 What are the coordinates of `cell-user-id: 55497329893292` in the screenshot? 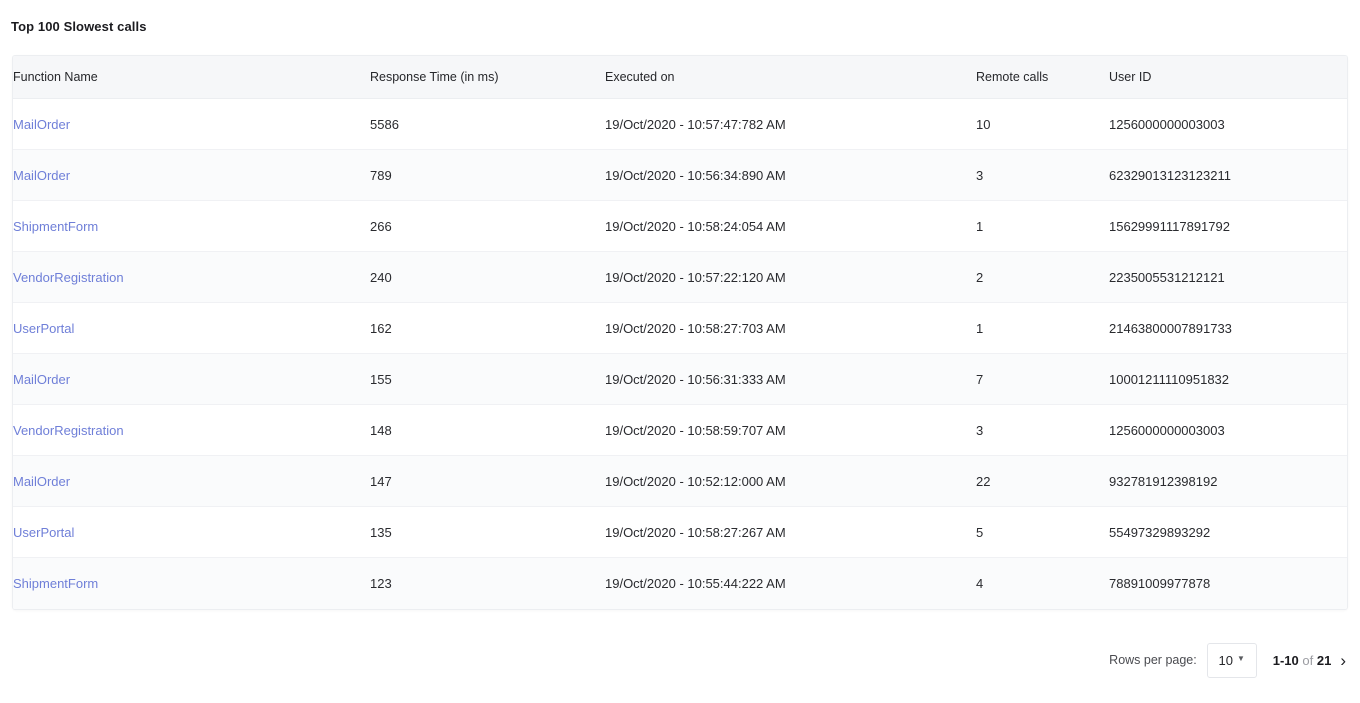 It's located at (1228, 532).